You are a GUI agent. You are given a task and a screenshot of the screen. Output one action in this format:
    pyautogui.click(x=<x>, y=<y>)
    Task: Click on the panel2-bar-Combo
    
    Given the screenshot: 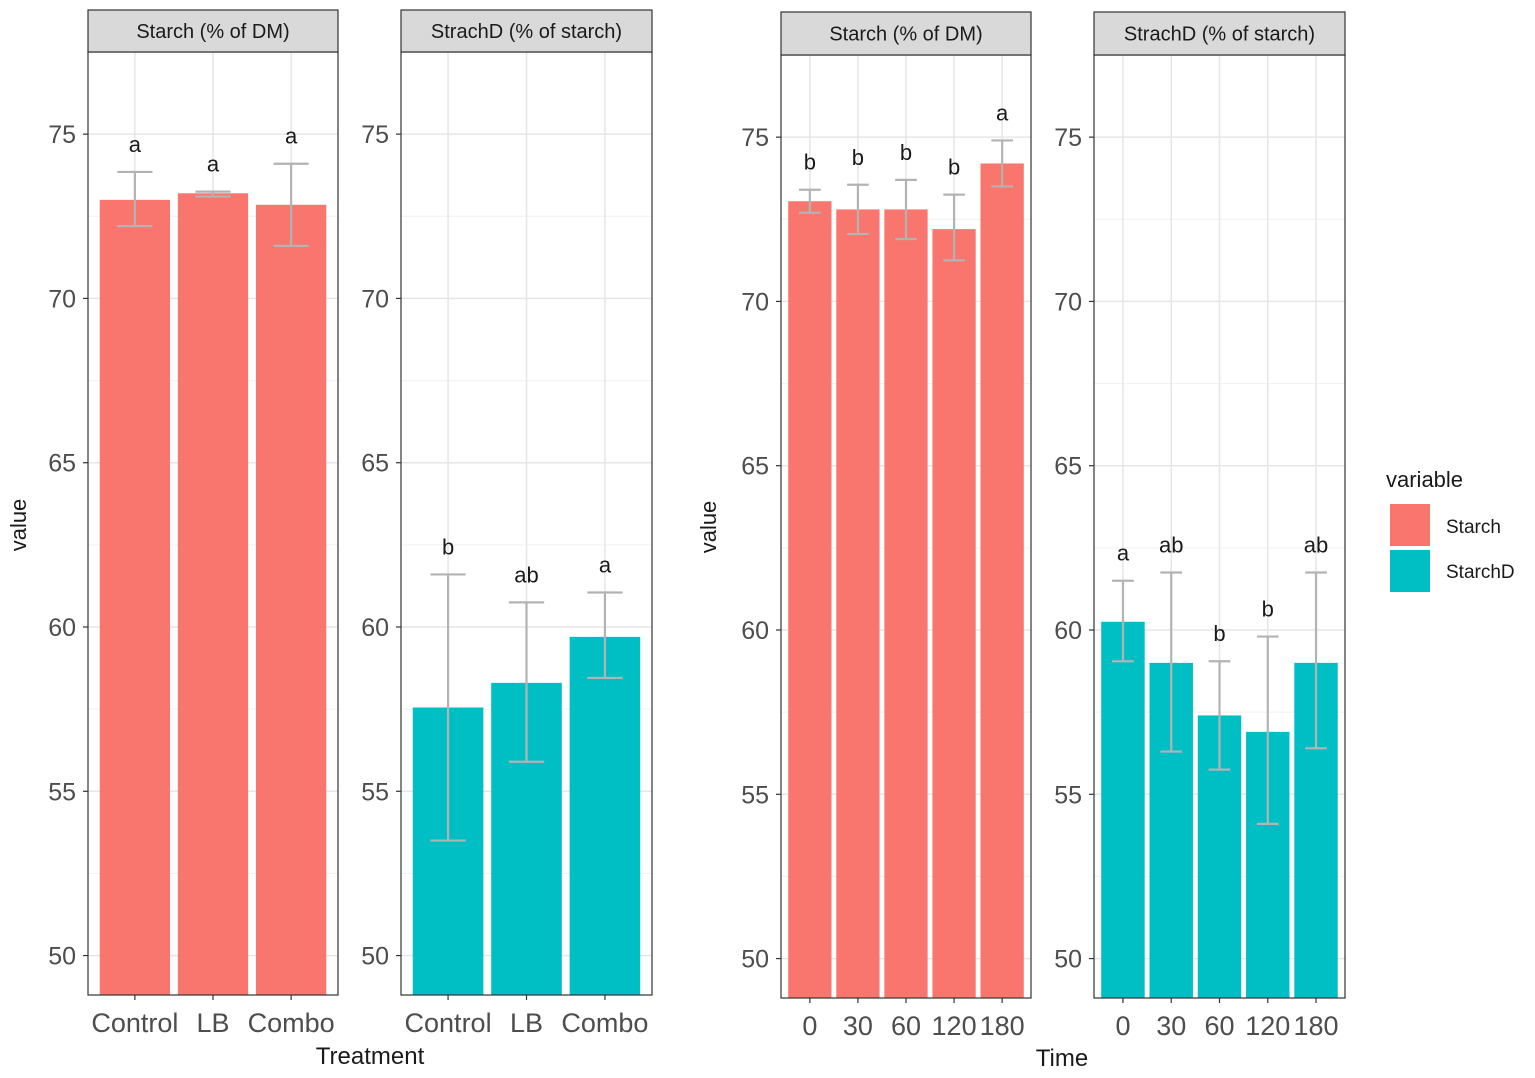 What is the action you would take?
    pyautogui.click(x=605, y=815)
    